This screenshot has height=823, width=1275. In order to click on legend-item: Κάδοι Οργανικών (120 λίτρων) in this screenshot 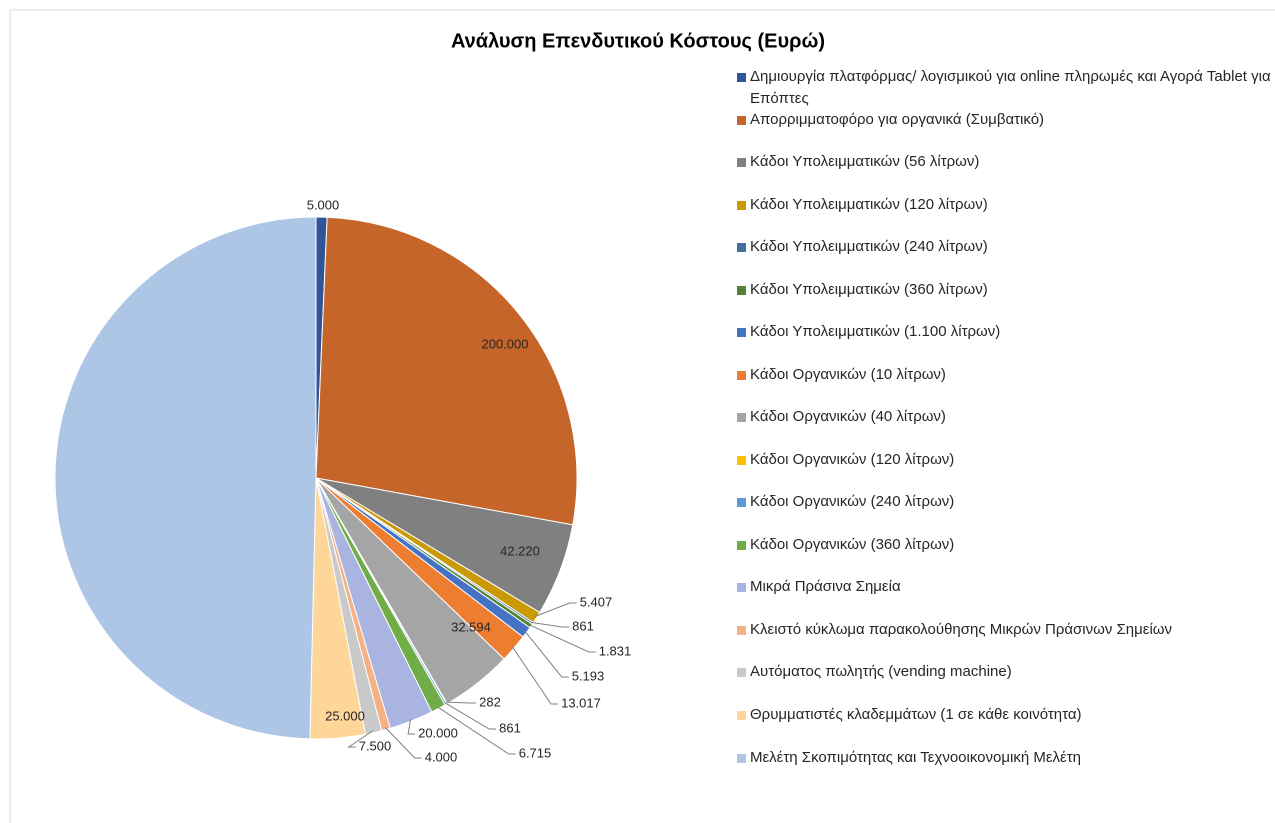, I will do `click(1006, 460)`.